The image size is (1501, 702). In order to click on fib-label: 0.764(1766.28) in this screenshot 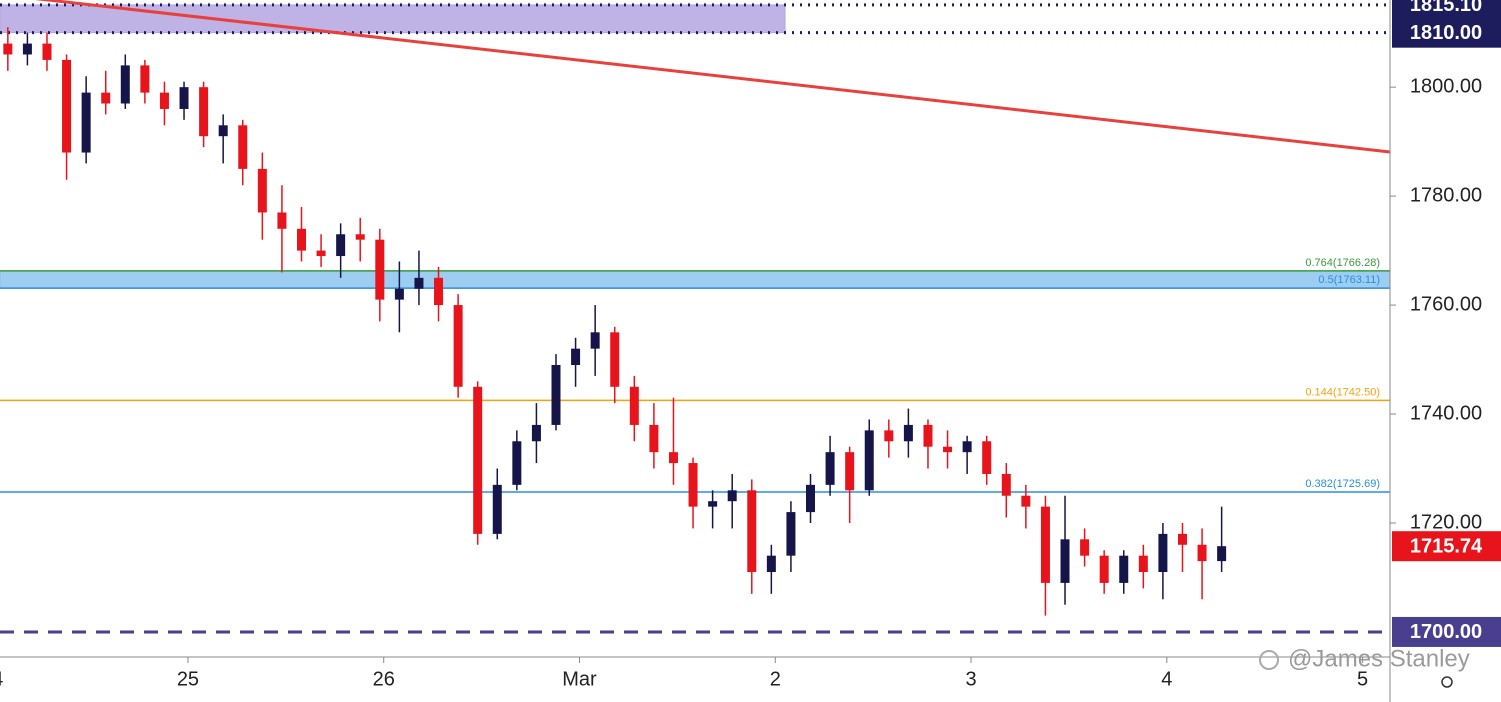, I will do `click(1342, 263)`.